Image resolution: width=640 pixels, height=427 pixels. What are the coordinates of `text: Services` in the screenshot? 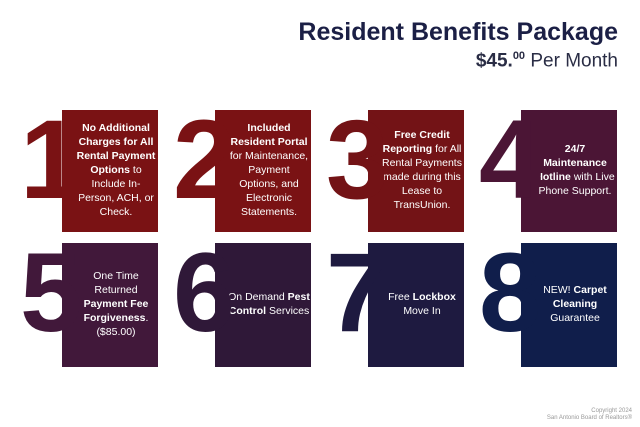 It's located at (288, 311).